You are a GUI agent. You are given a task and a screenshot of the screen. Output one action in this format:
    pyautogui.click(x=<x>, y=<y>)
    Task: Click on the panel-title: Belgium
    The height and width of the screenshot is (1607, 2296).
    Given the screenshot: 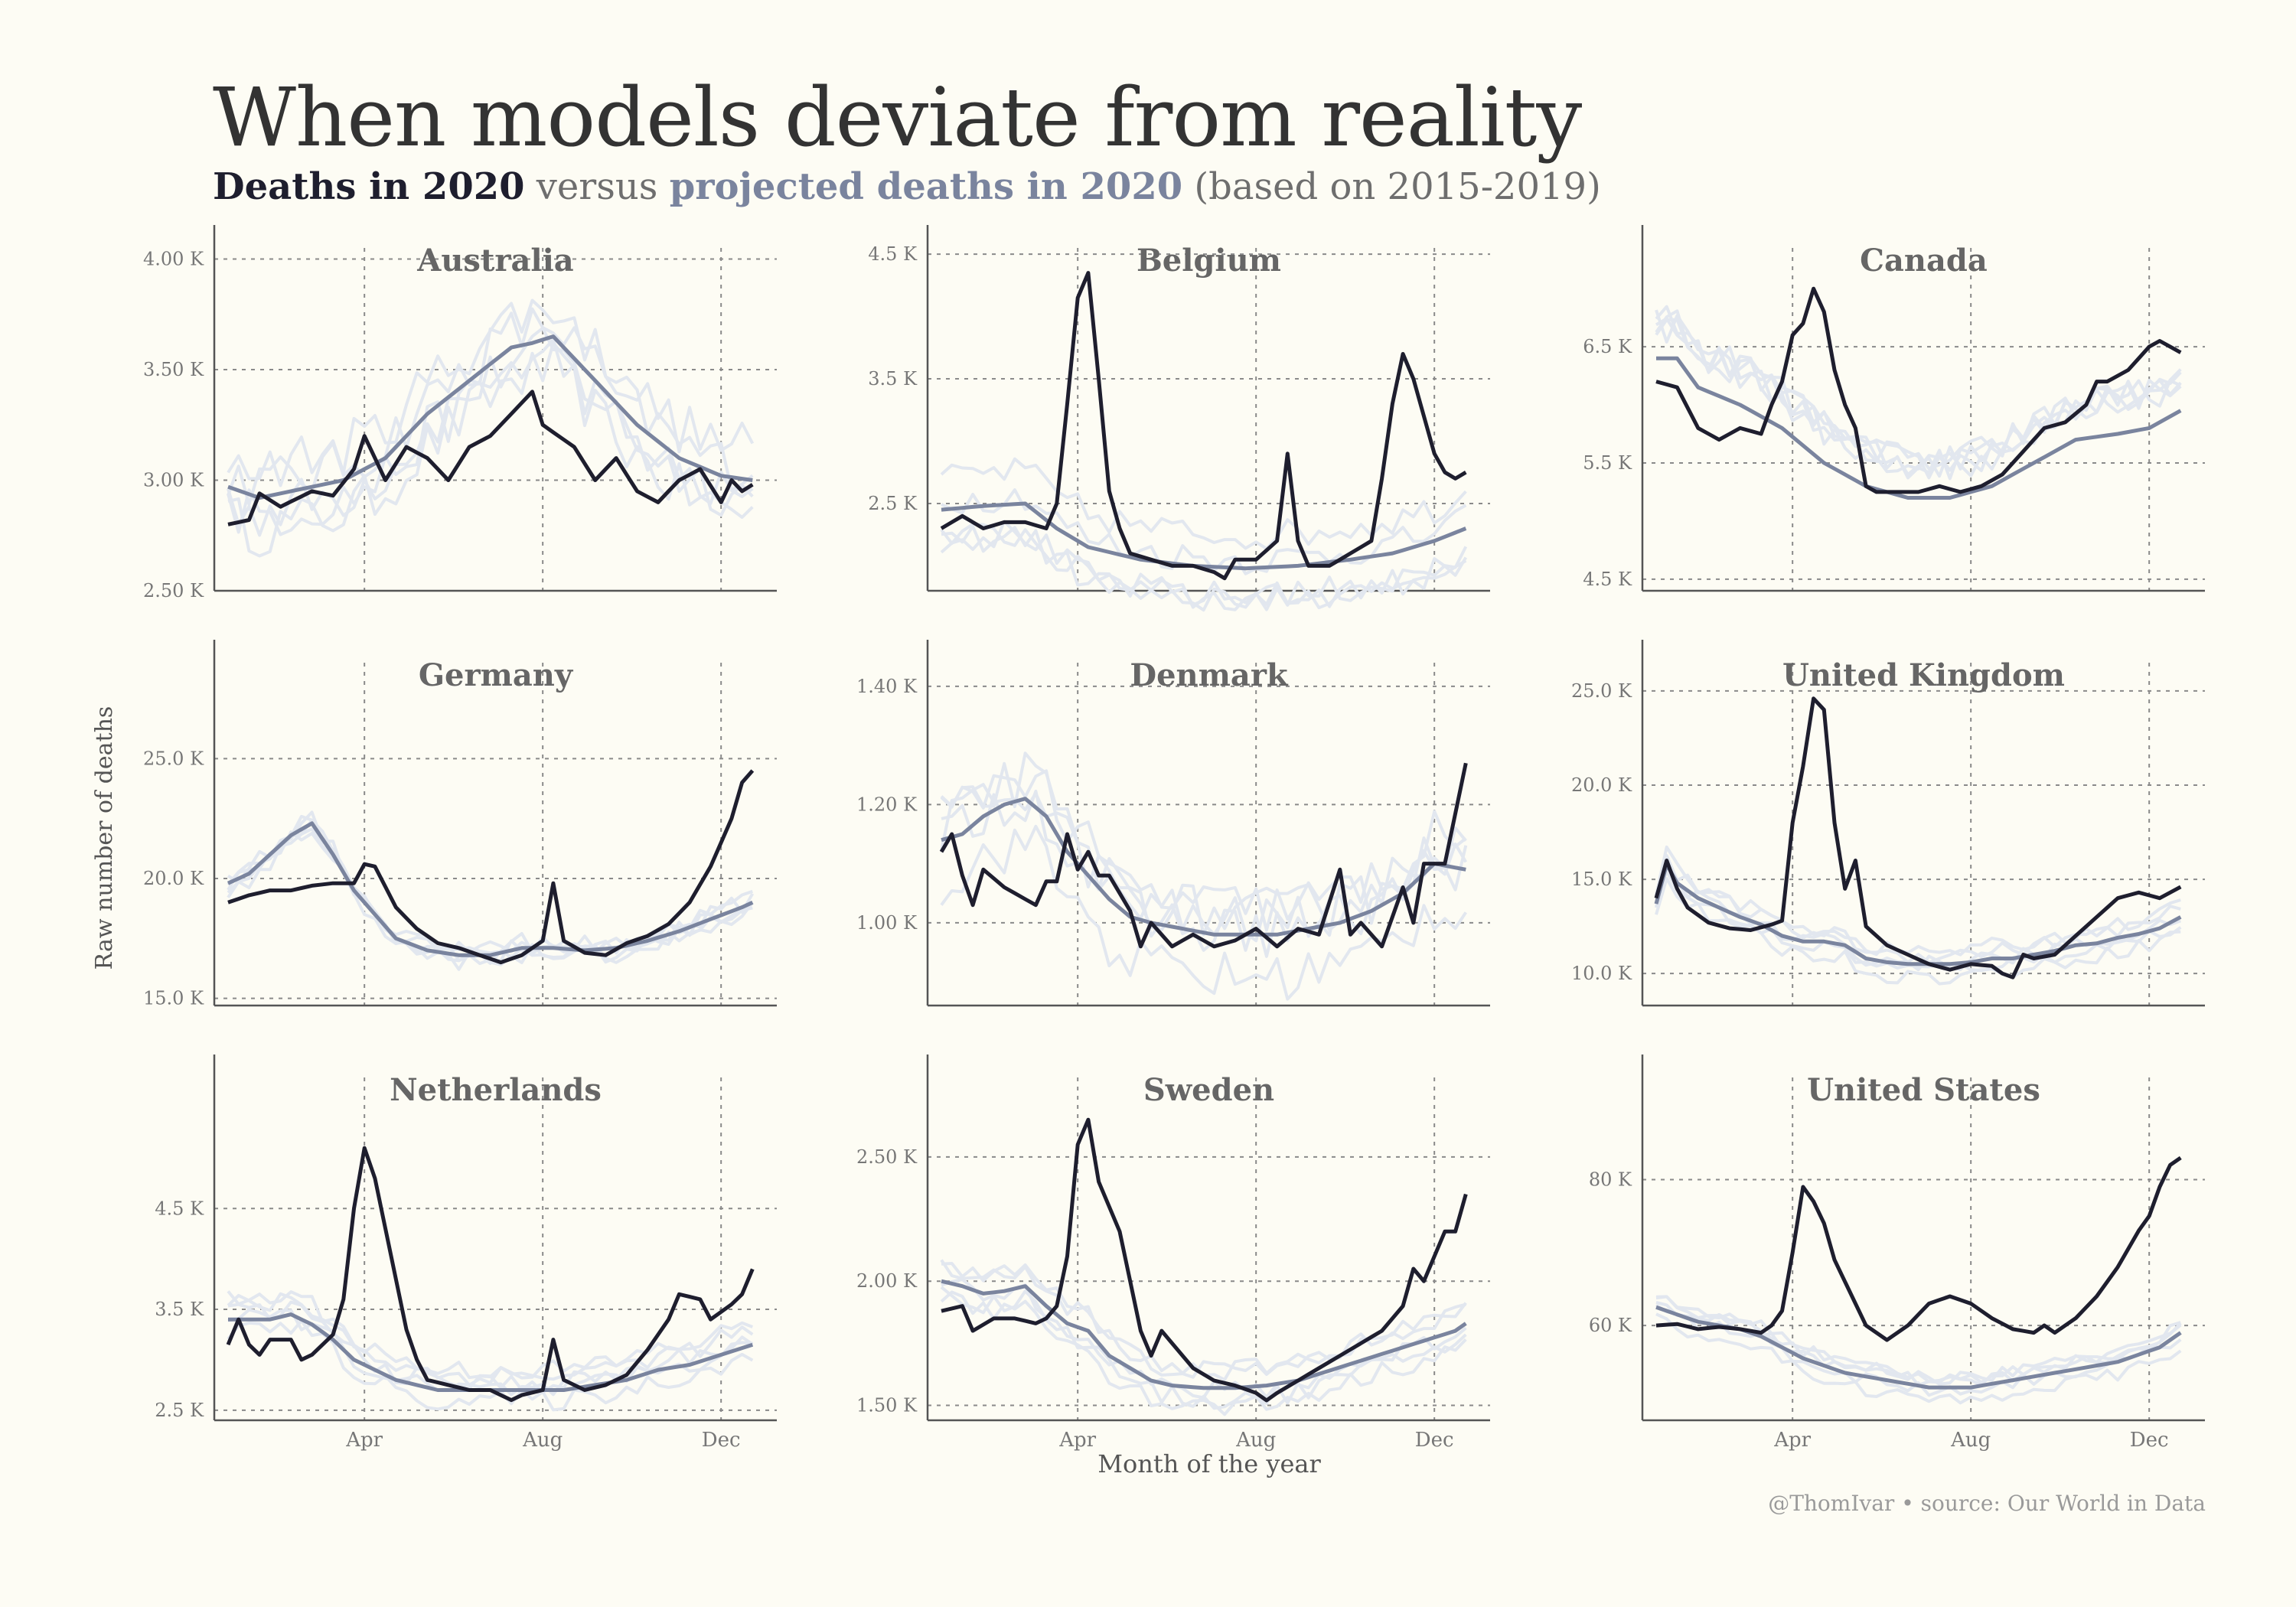 What is the action you would take?
    pyautogui.click(x=1209, y=261)
    